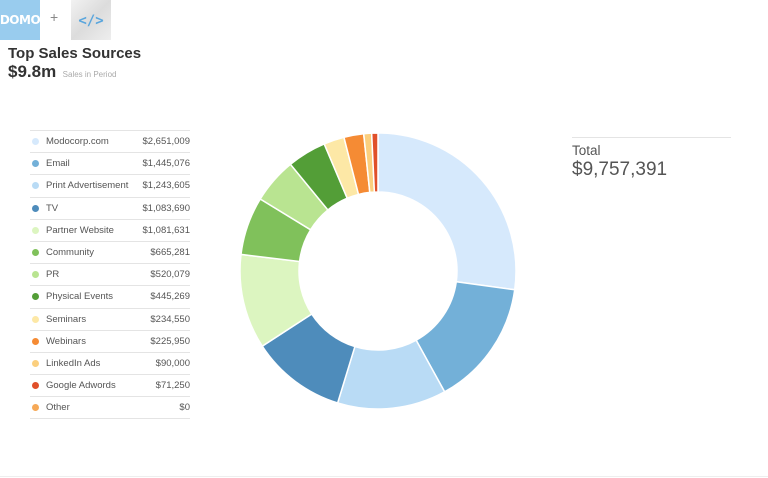 The width and height of the screenshot is (768, 478). I want to click on summary: $9.8m Sales in Period, so click(62, 72).